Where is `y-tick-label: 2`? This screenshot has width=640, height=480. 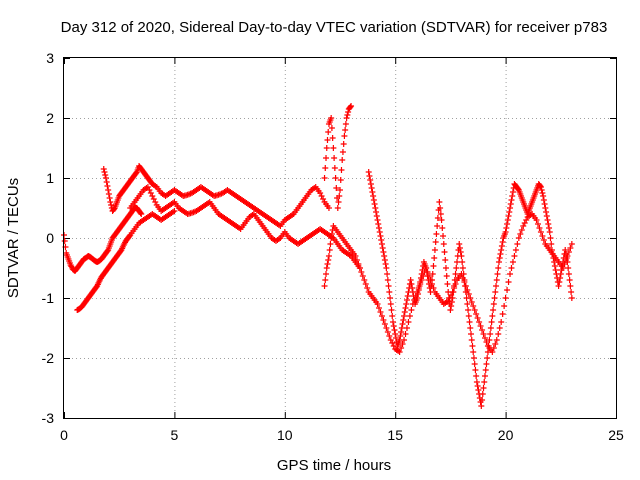 y-tick-label: 2 is located at coordinates (50, 118).